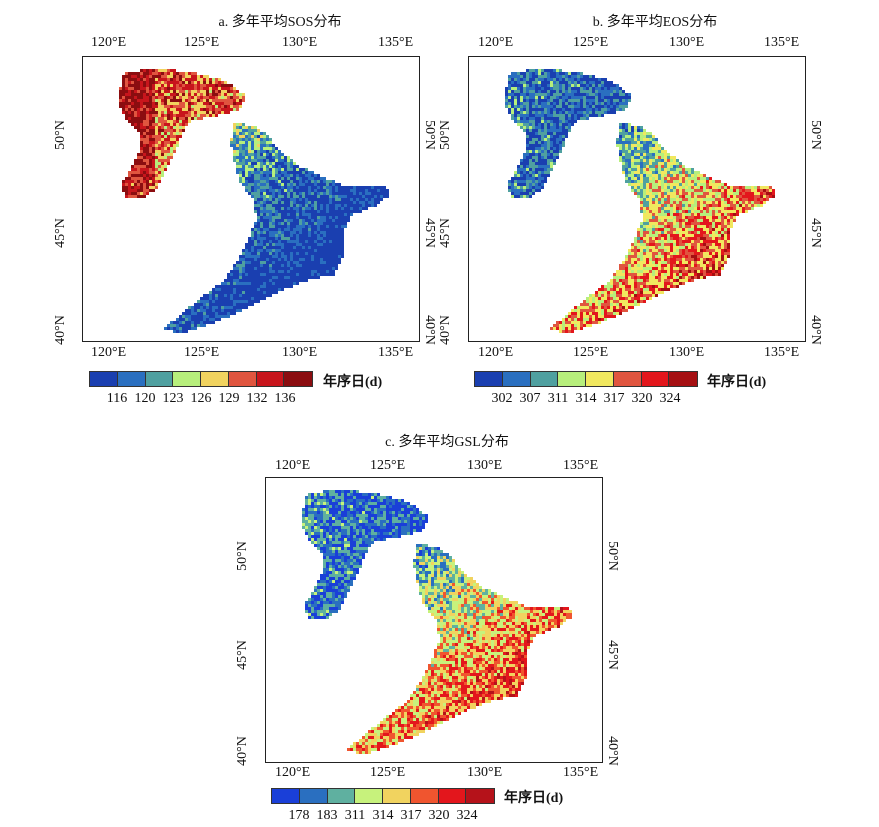 This screenshot has height=827, width=879. Describe the element at coordinates (280, 22) in the screenshot. I see `panel-title: a. 多年平均SOS分布` at that location.